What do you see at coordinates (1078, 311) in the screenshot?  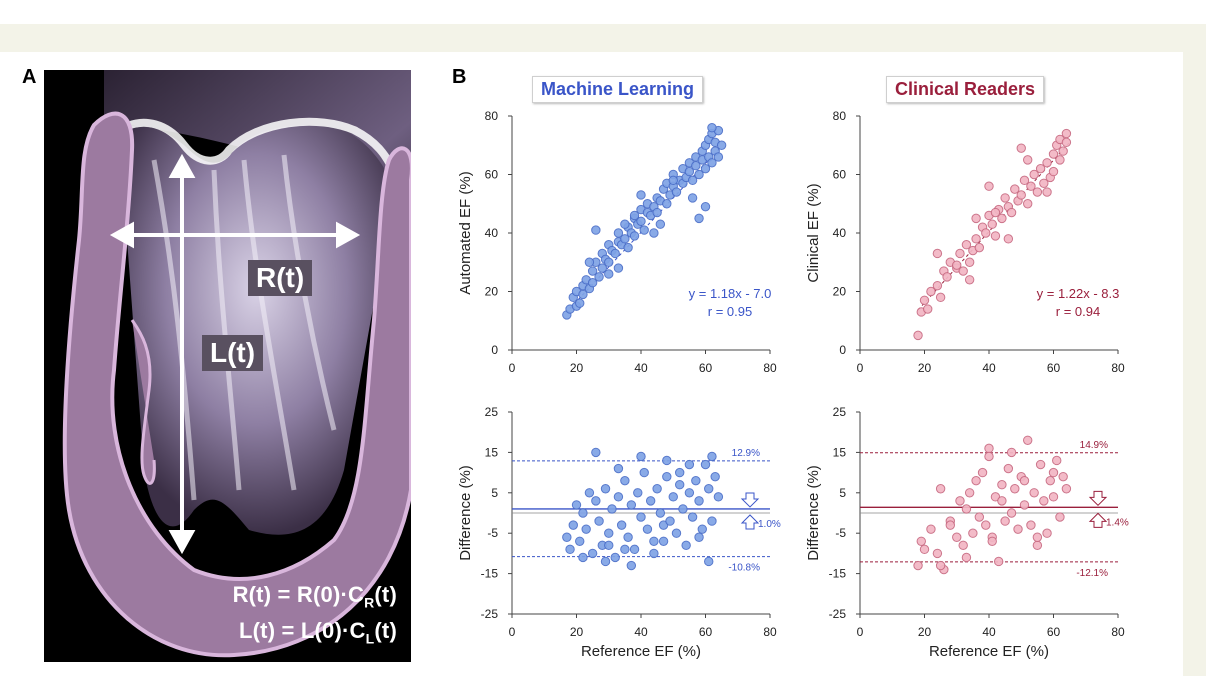 I see `correlation-coefficient: r = 0.94` at bounding box center [1078, 311].